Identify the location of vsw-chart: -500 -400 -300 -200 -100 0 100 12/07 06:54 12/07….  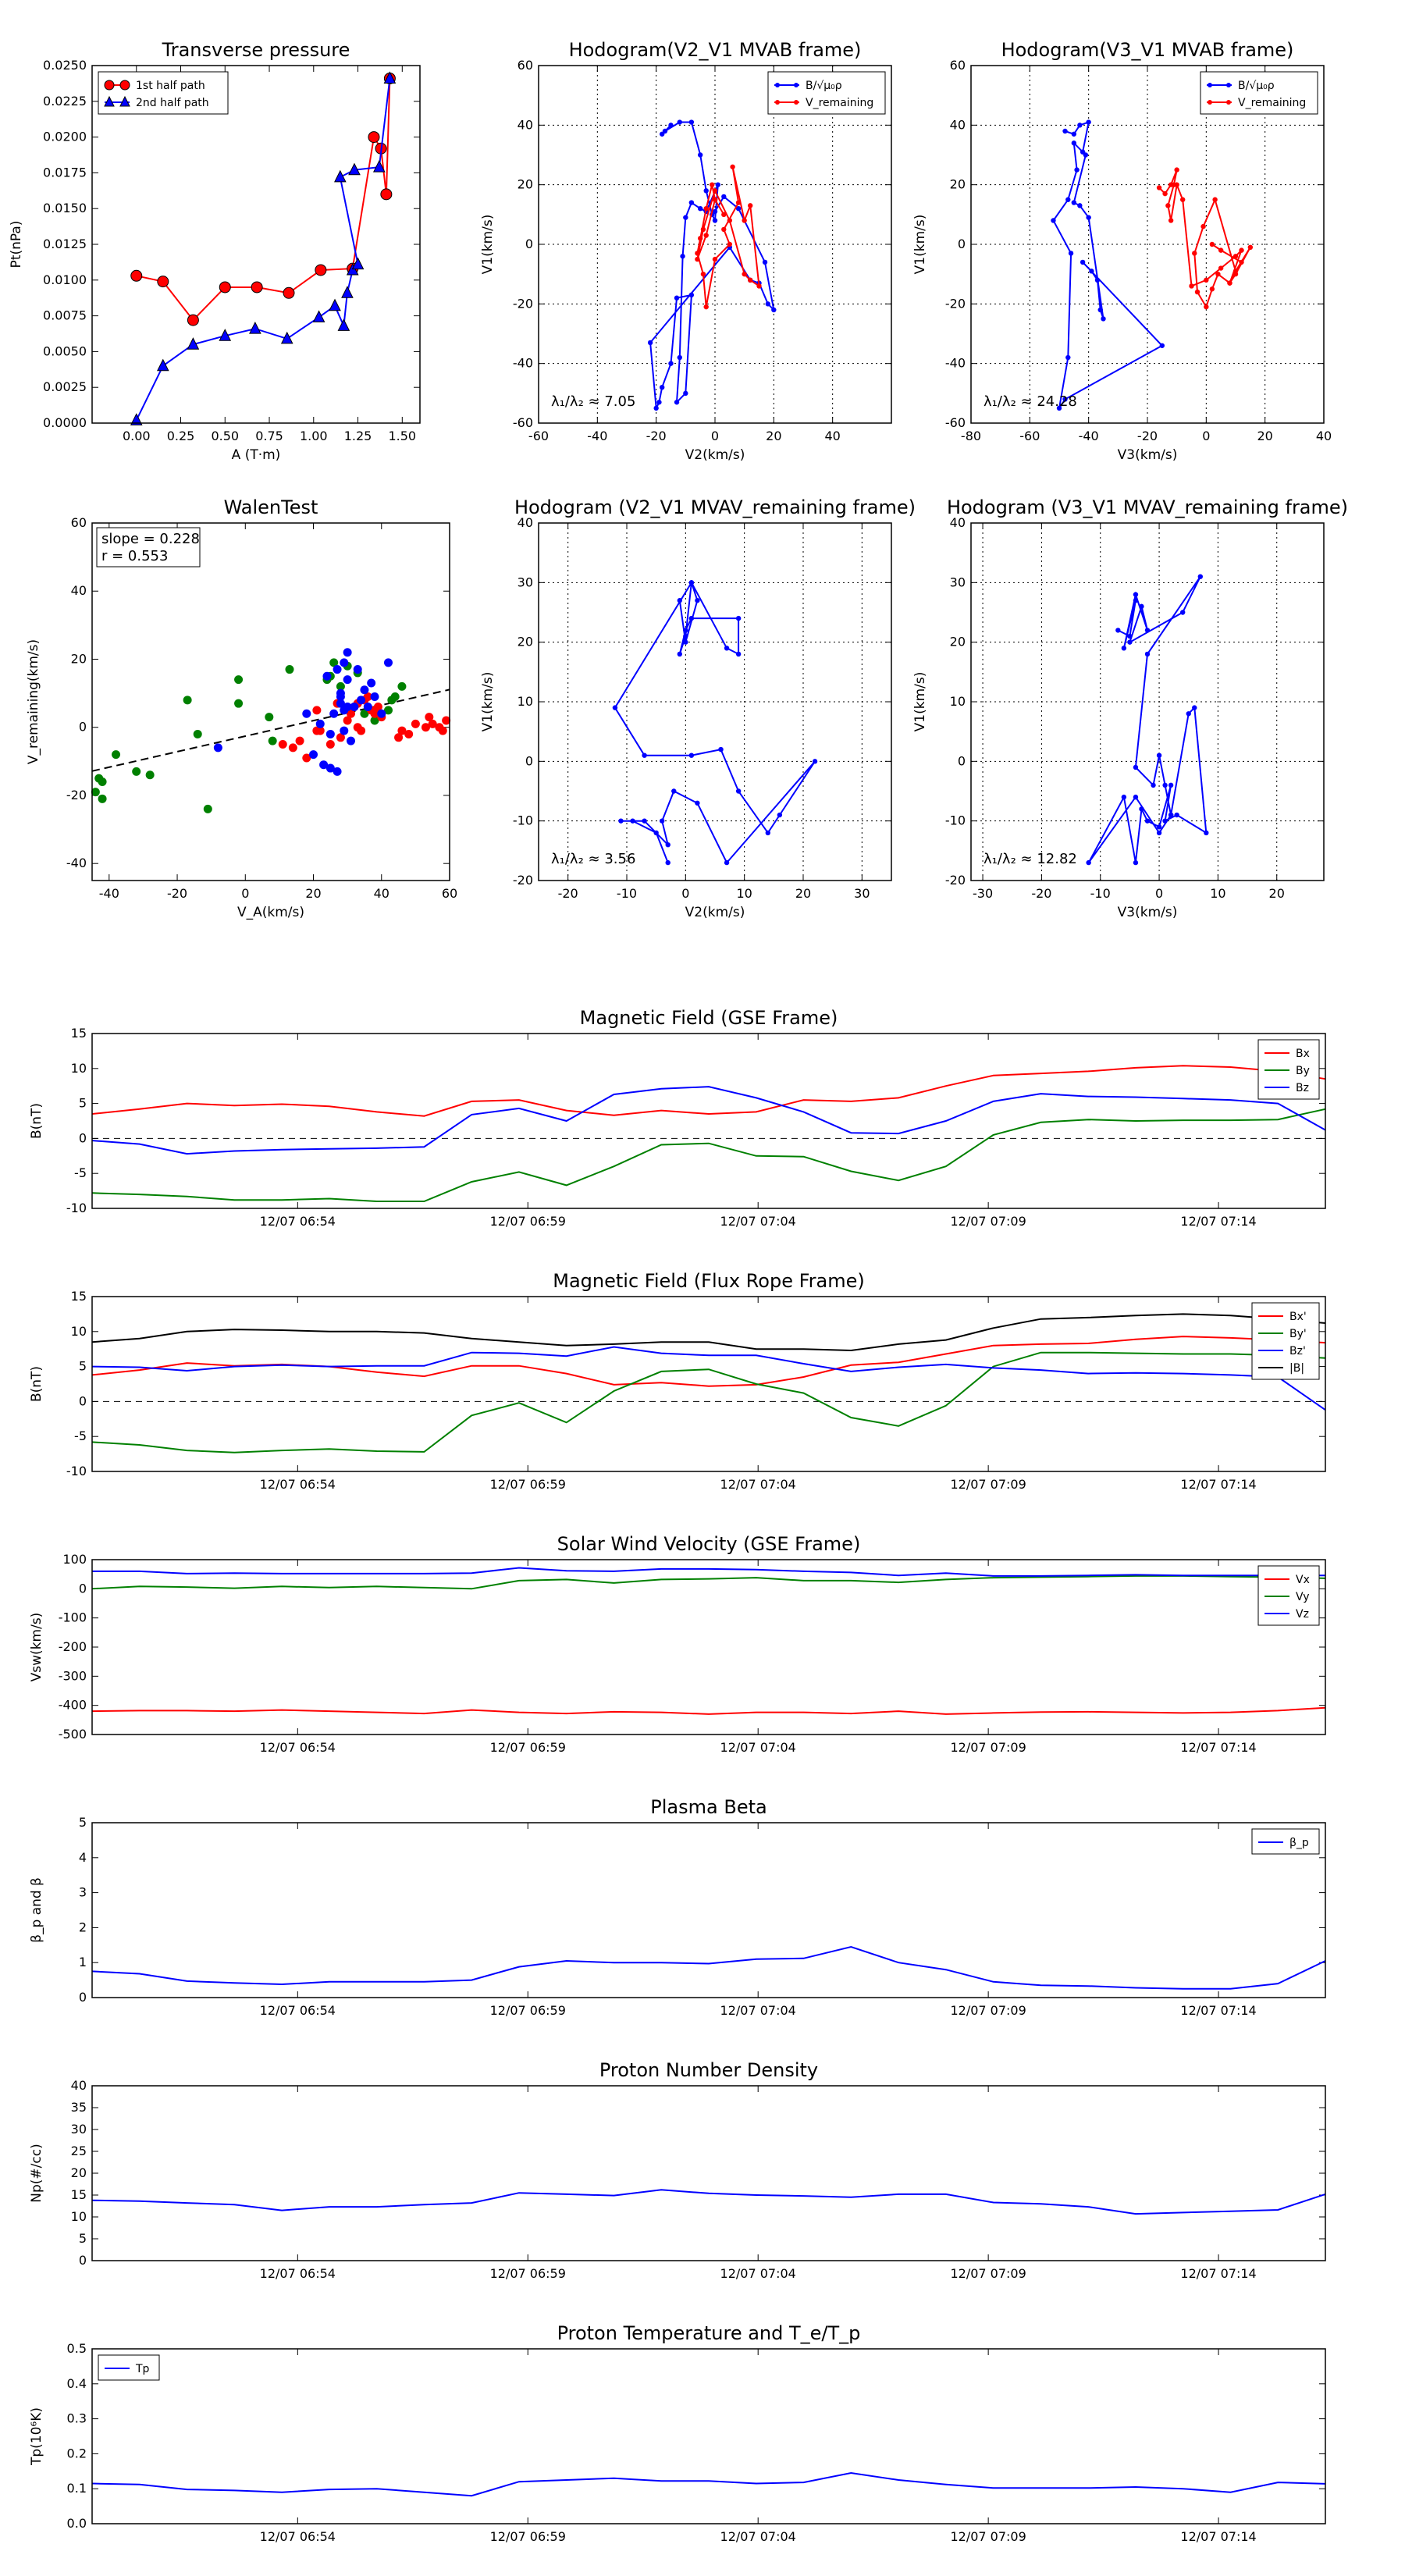
(678, 1644).